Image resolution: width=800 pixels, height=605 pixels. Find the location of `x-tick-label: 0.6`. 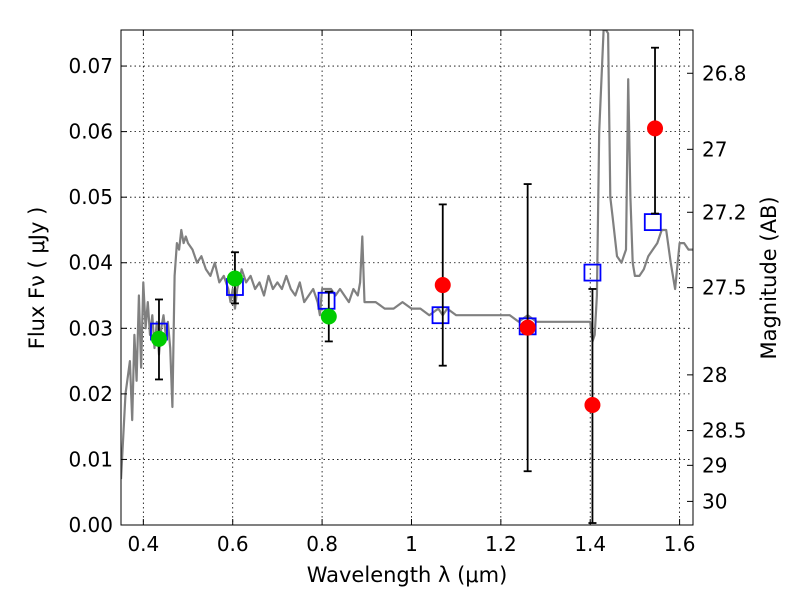

x-tick-label: 0.6 is located at coordinates (233, 544).